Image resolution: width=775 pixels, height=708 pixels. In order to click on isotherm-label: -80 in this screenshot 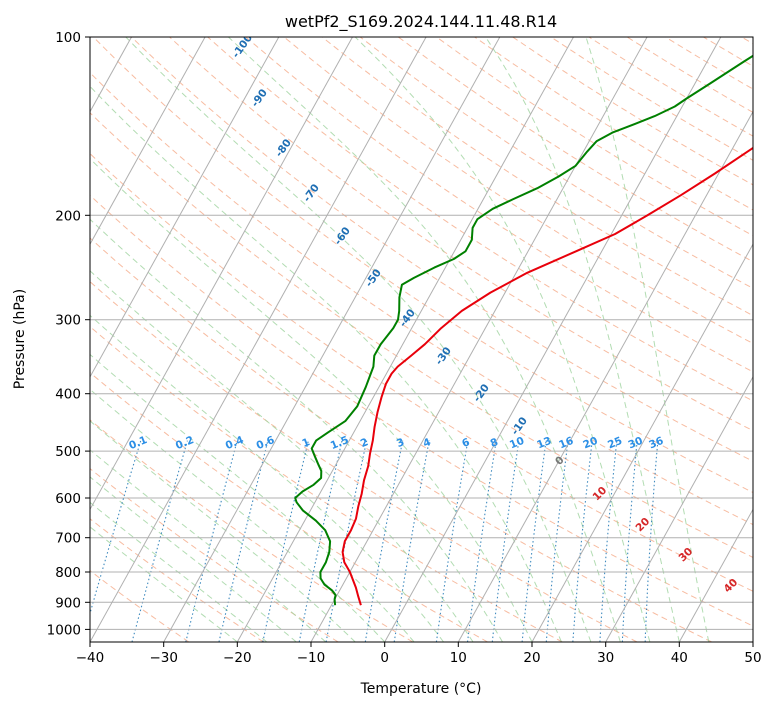, I will do `click(283, 148)`.